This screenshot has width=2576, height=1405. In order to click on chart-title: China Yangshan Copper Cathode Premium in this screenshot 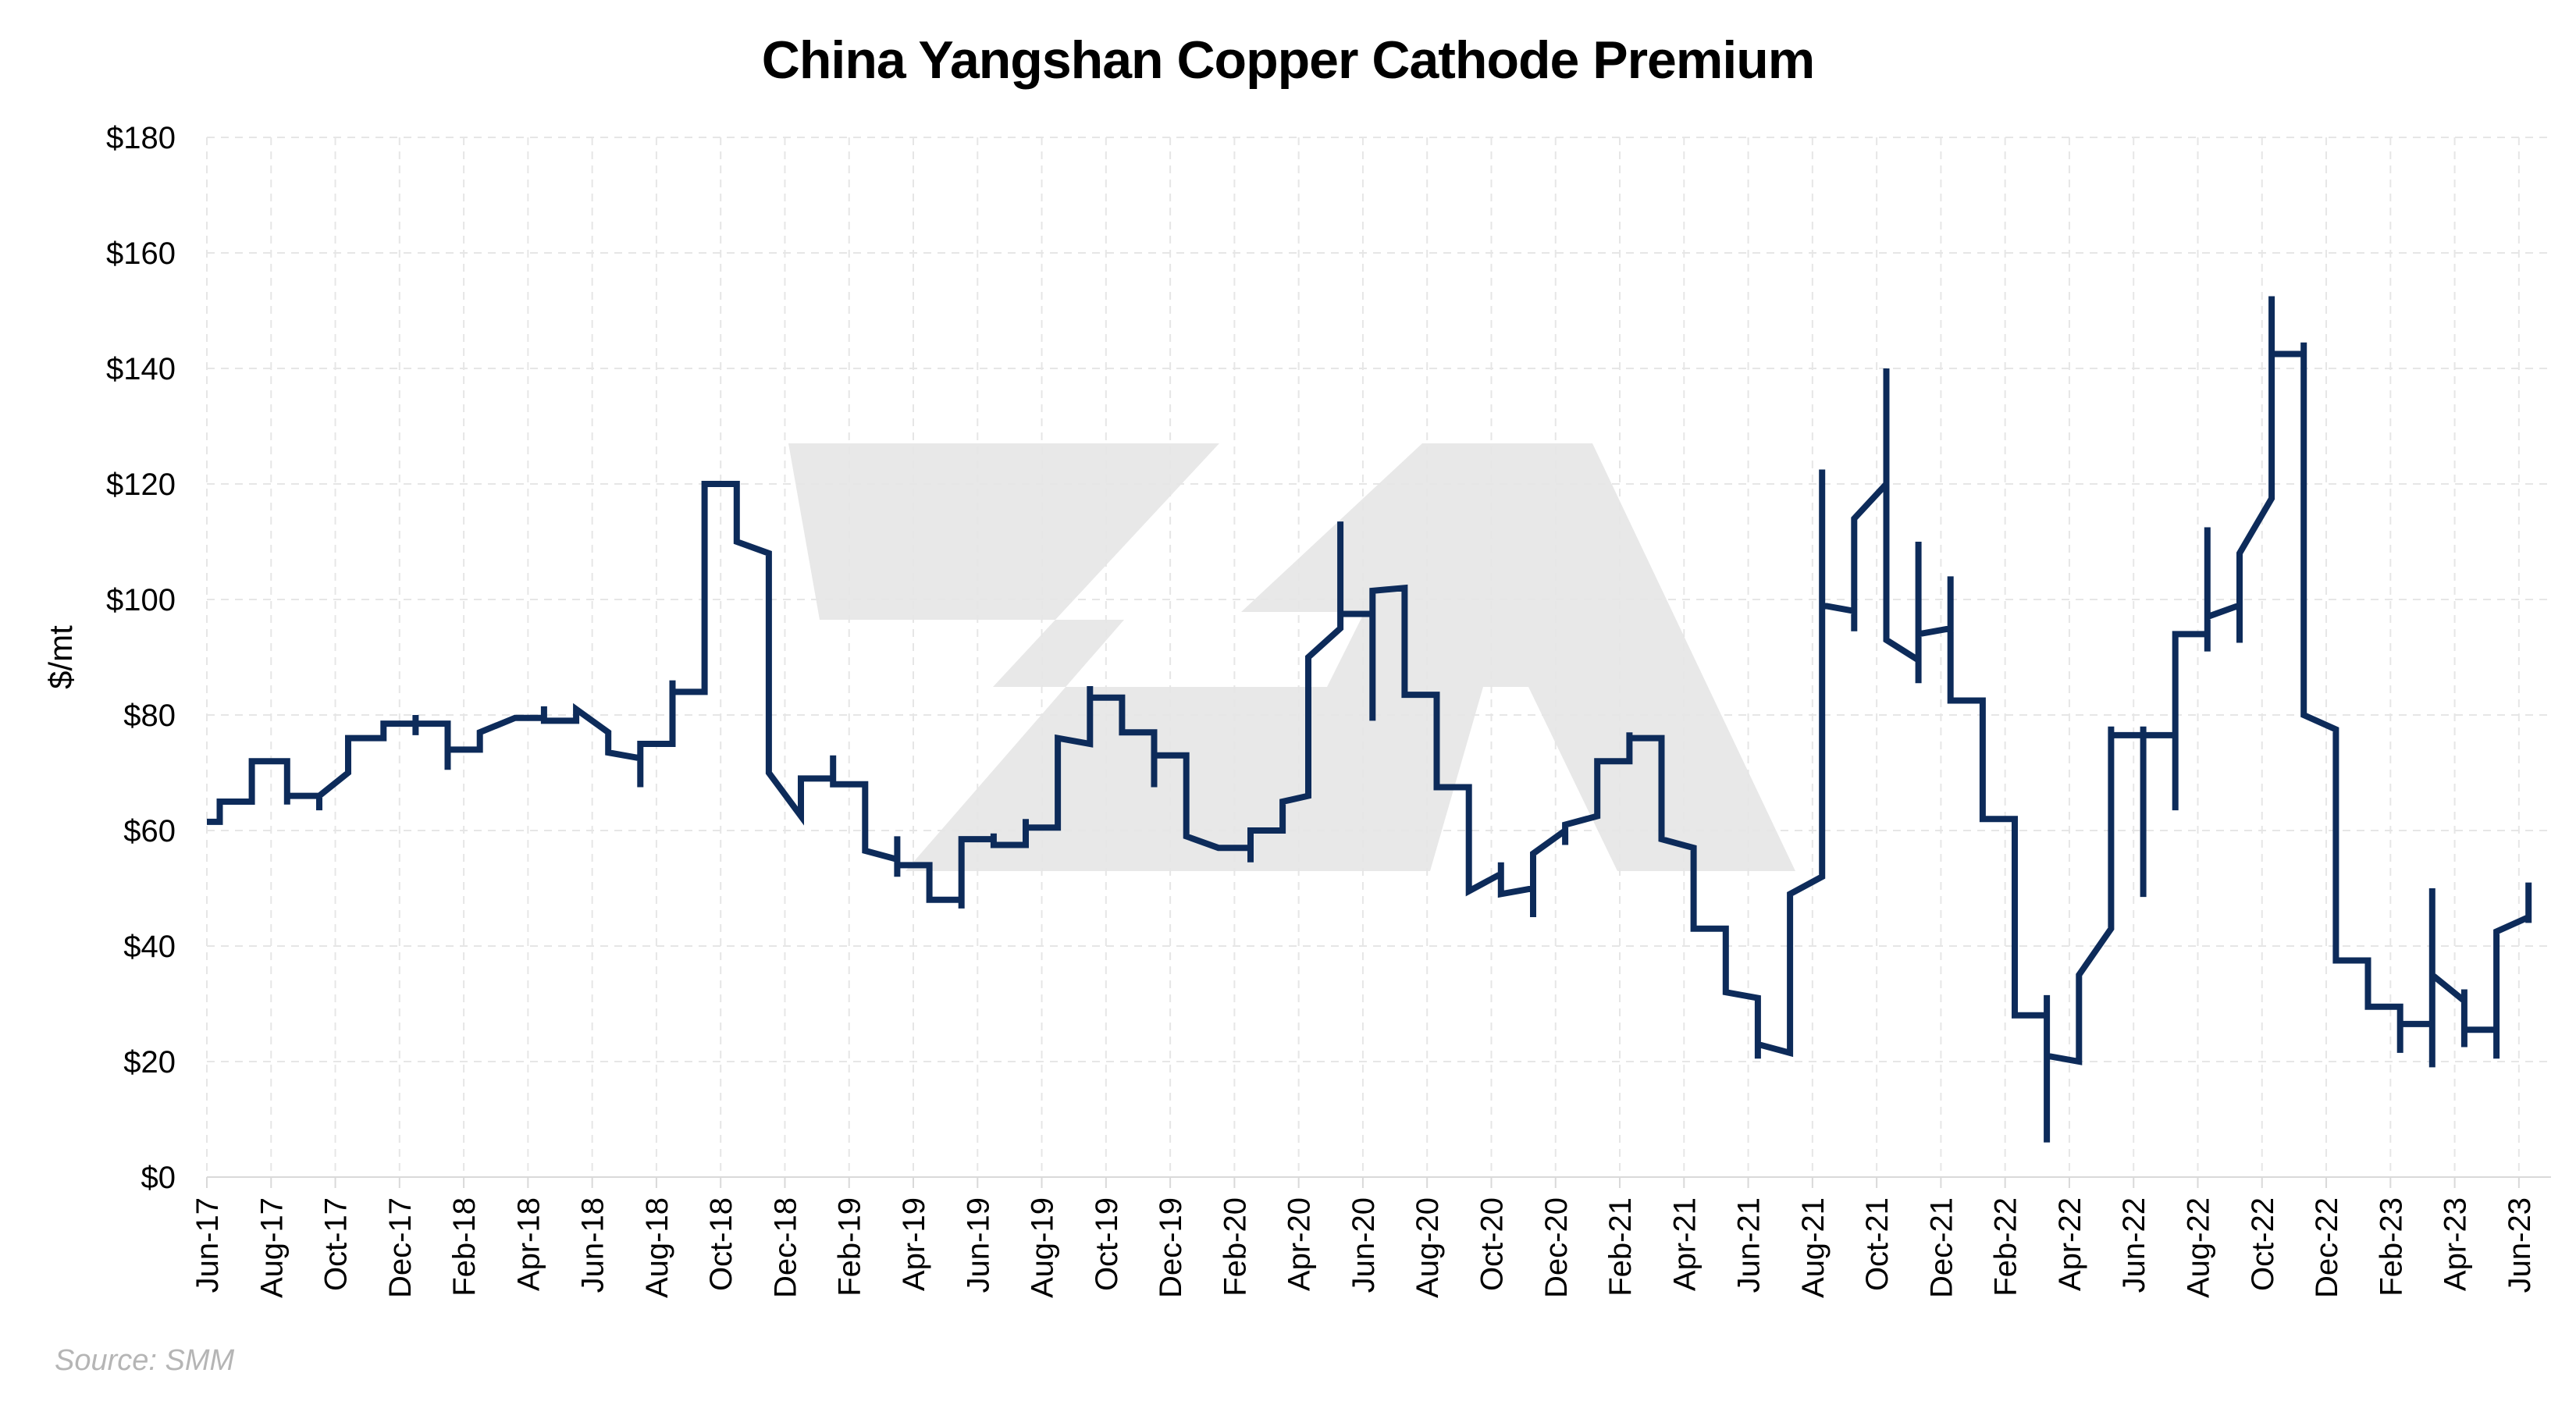, I will do `click(1288, 60)`.